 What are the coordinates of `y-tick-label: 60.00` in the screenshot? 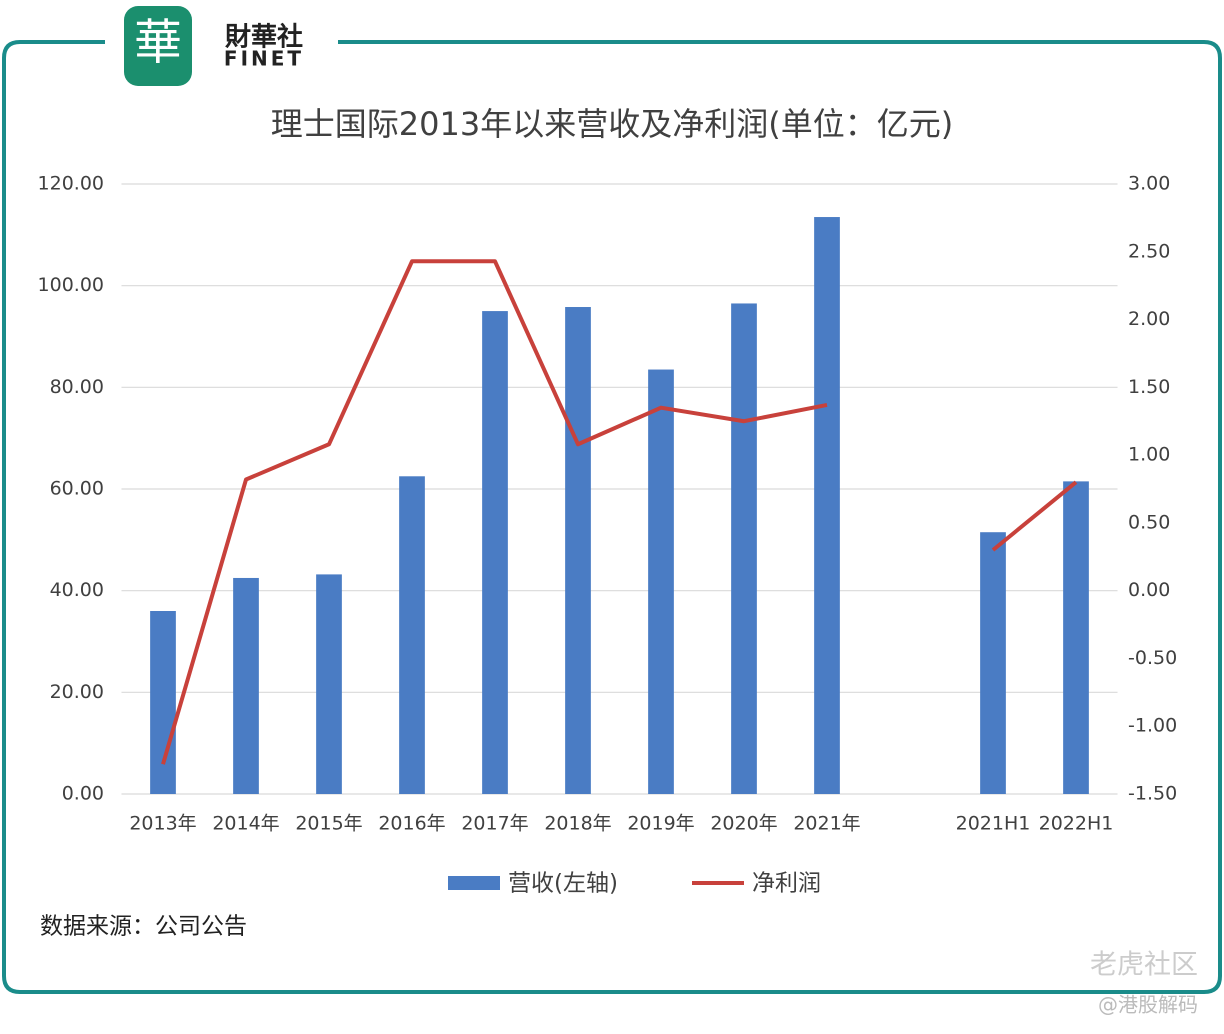 It's located at (77, 489).